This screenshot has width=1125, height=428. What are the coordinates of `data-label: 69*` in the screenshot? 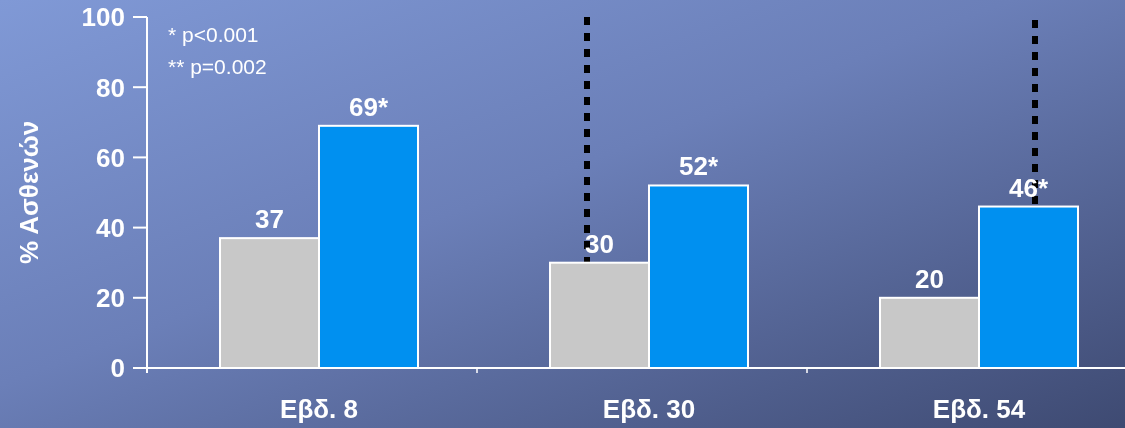 It's located at (368, 106).